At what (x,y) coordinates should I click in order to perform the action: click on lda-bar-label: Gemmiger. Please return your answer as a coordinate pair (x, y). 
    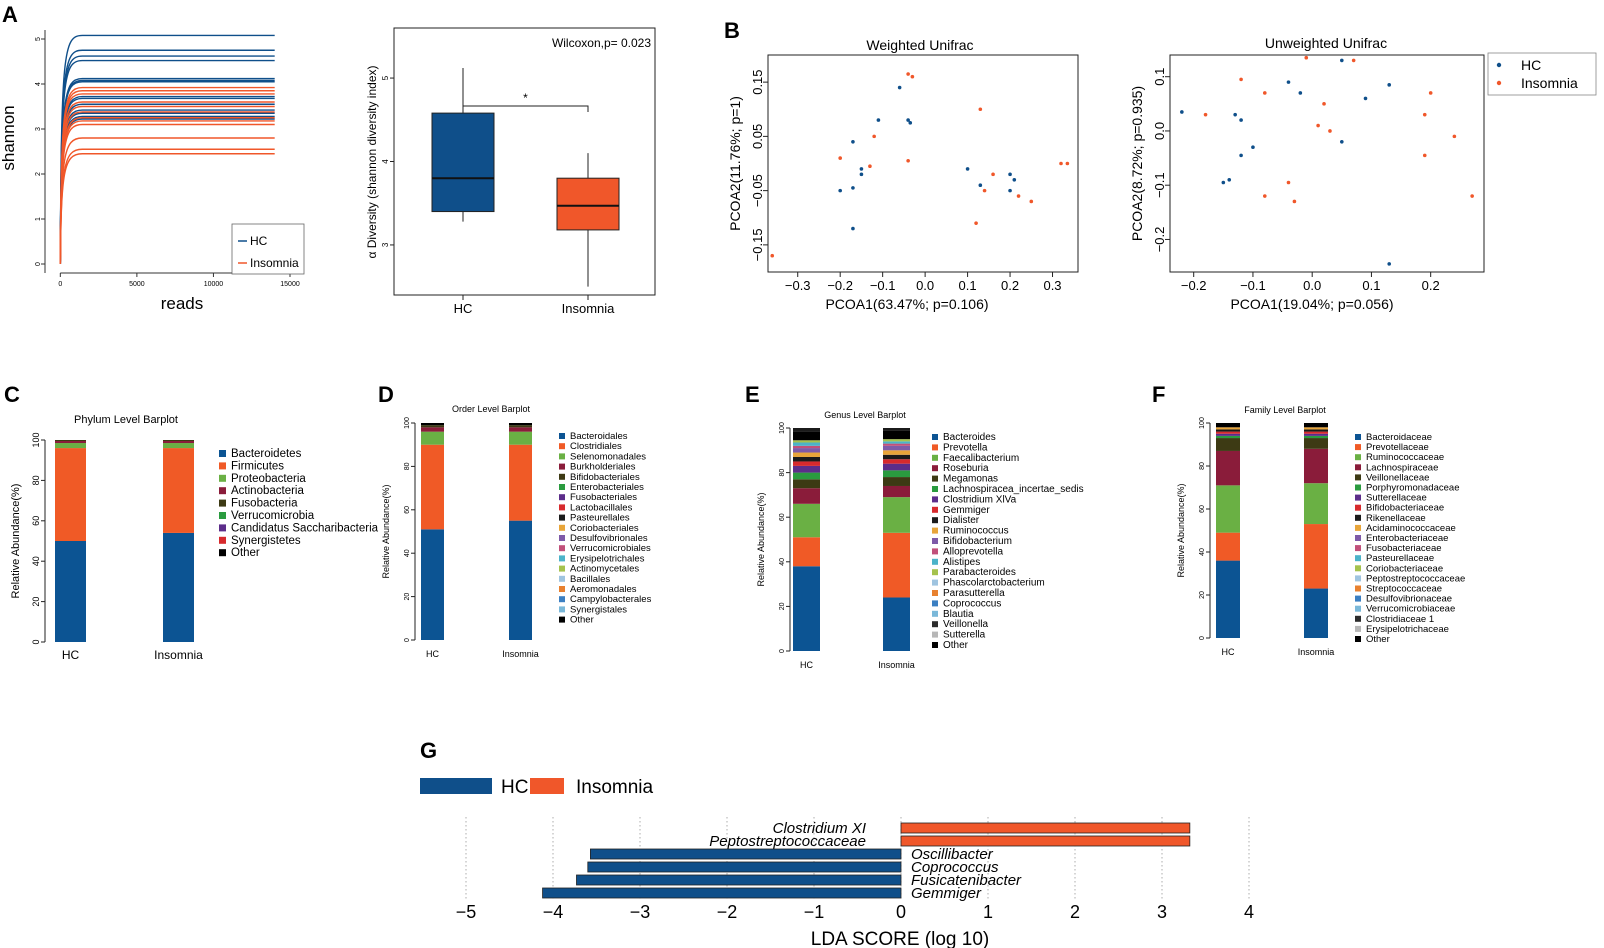
    Looking at the image, I should click on (946, 893).